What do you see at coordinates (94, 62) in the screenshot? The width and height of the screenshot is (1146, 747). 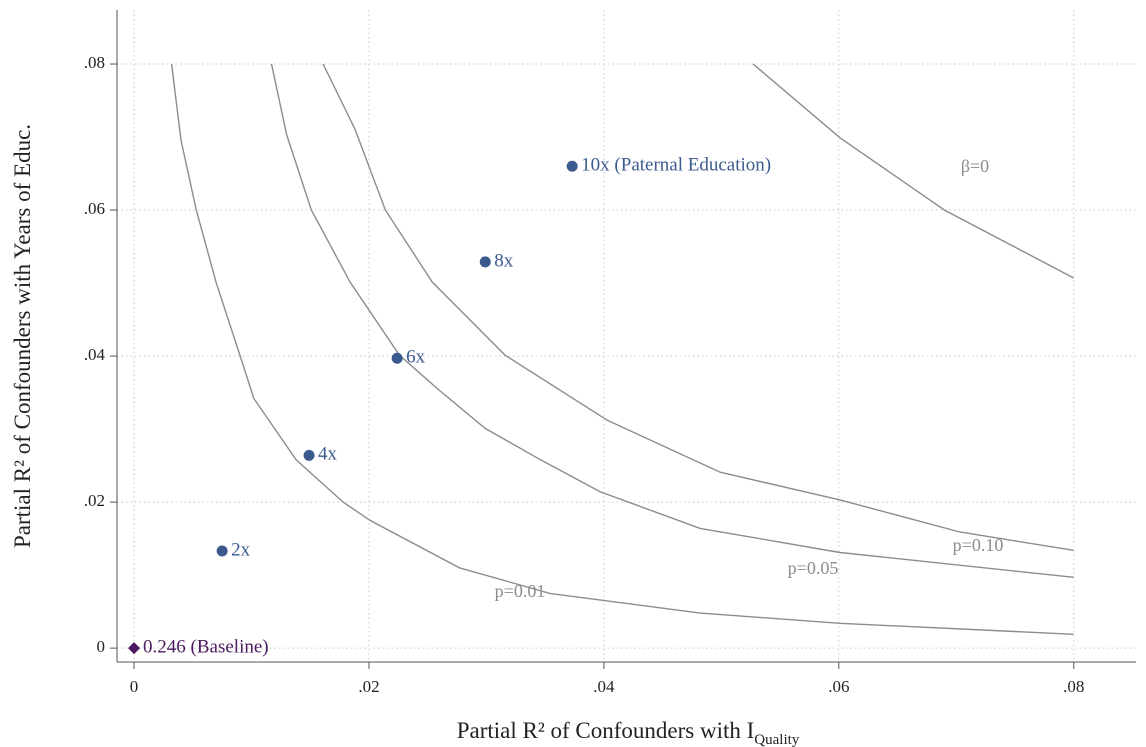 I see `y-tick-label: .08` at bounding box center [94, 62].